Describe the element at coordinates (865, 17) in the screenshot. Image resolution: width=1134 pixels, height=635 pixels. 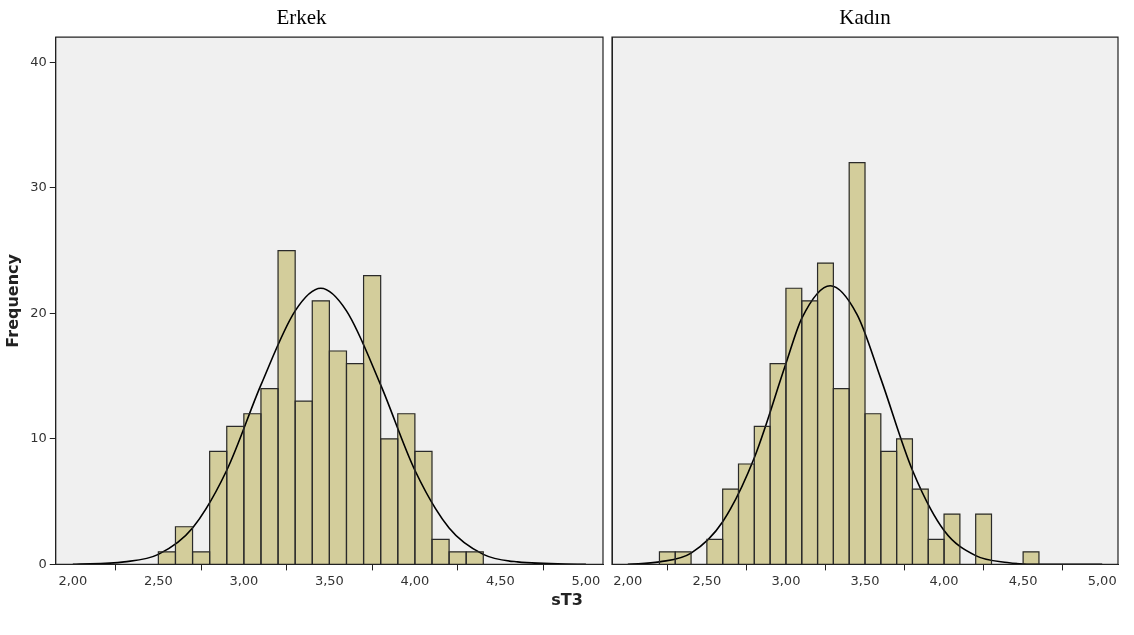
I see `chart-title: Kadın` at that location.